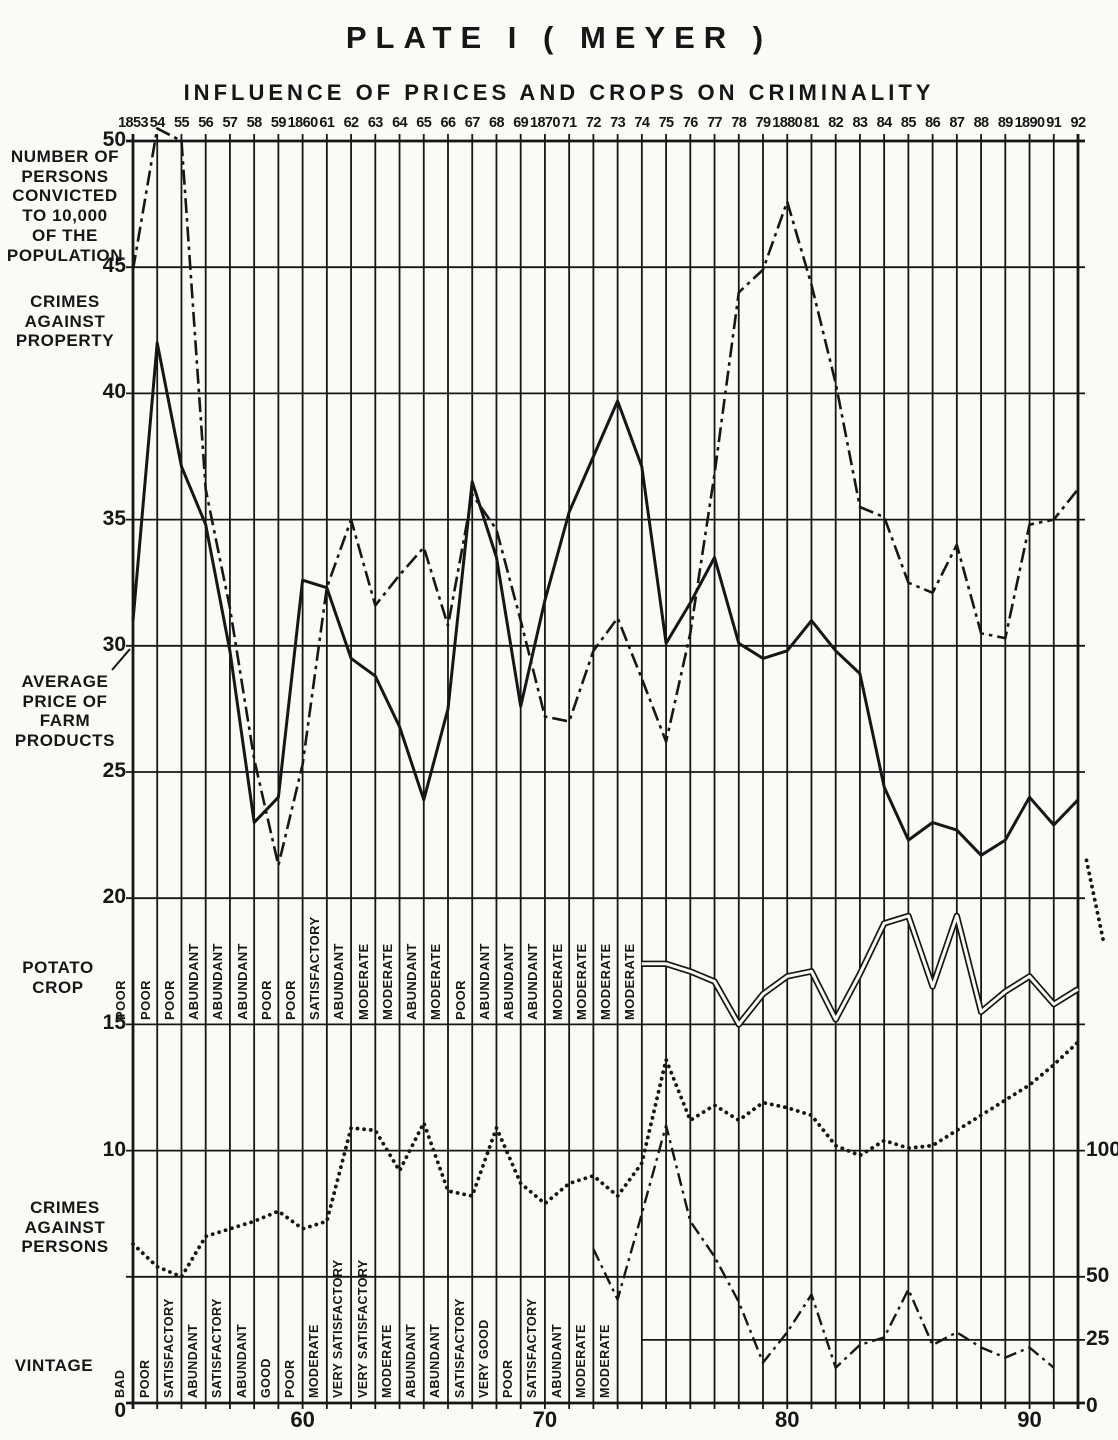 This screenshot has width=1118, height=1440. What do you see at coordinates (363, 982) in the screenshot?
I see `potato-label-1862: MODERATE` at bounding box center [363, 982].